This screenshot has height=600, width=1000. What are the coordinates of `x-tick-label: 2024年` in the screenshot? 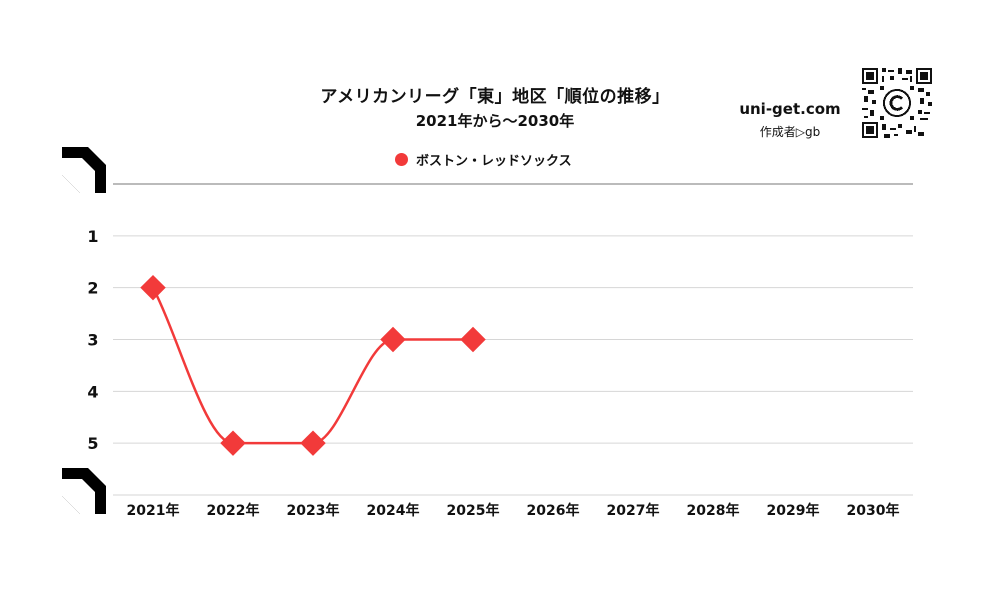 It's located at (393, 510).